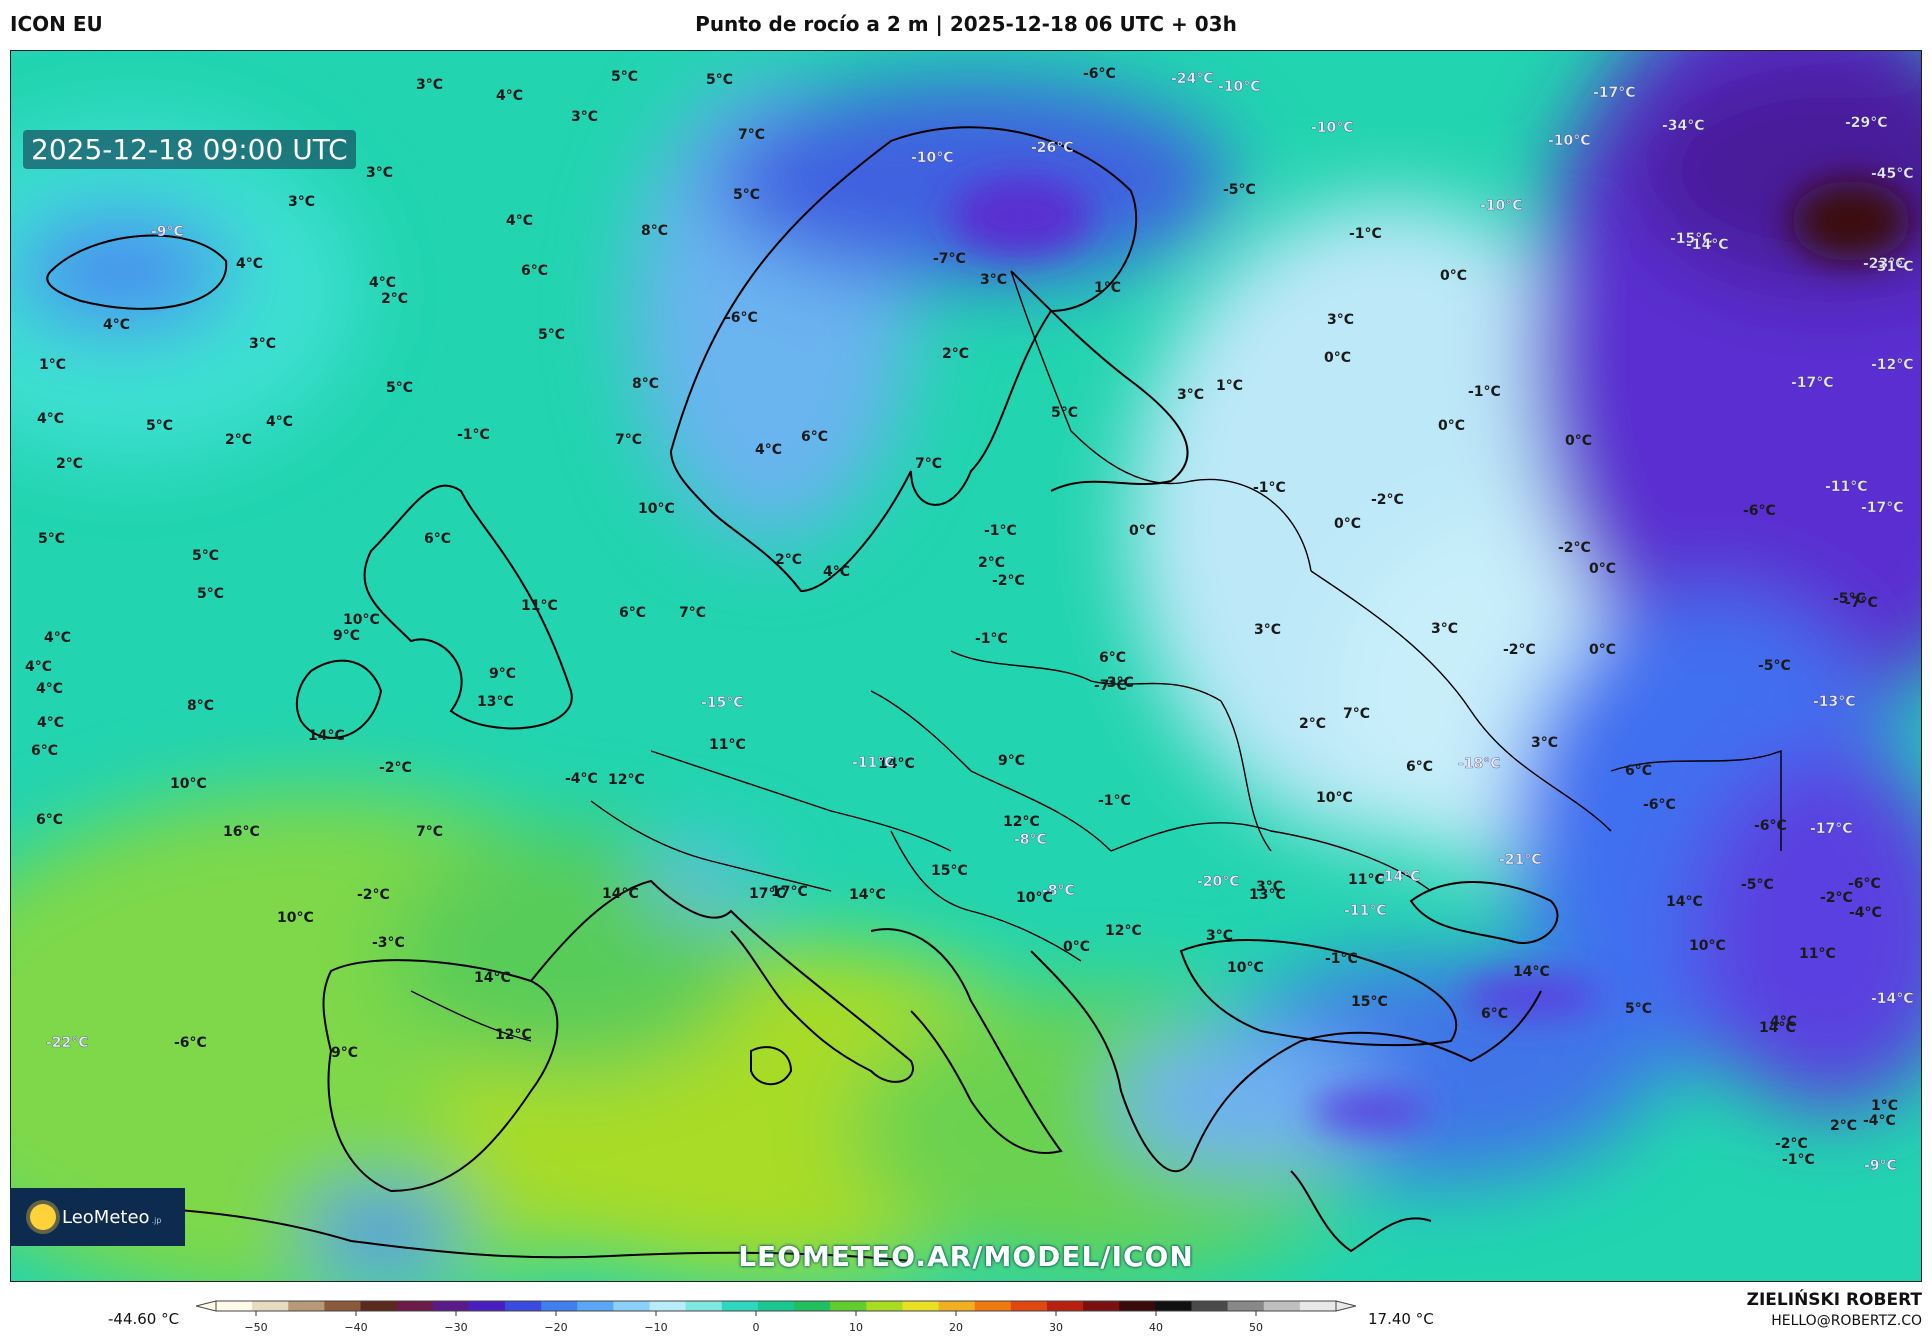  What do you see at coordinates (1892, 174) in the screenshot?
I see `temperature-label: -45°C` at bounding box center [1892, 174].